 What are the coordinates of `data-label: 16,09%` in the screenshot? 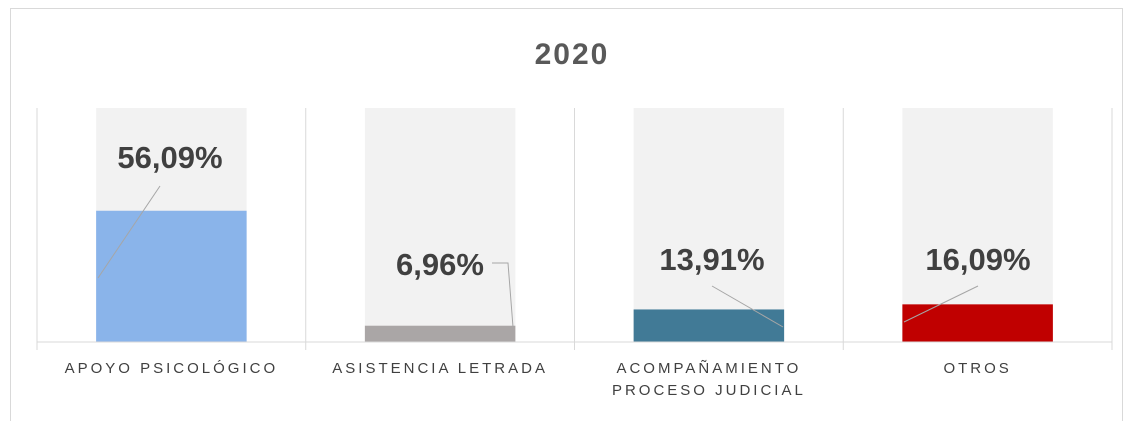 It's located at (977, 259).